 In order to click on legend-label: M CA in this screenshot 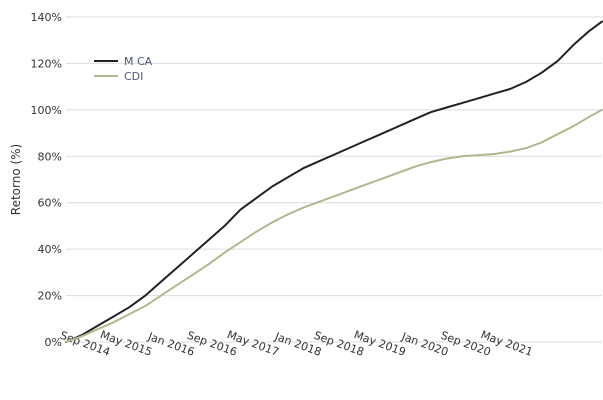, I will do `click(138, 61)`.